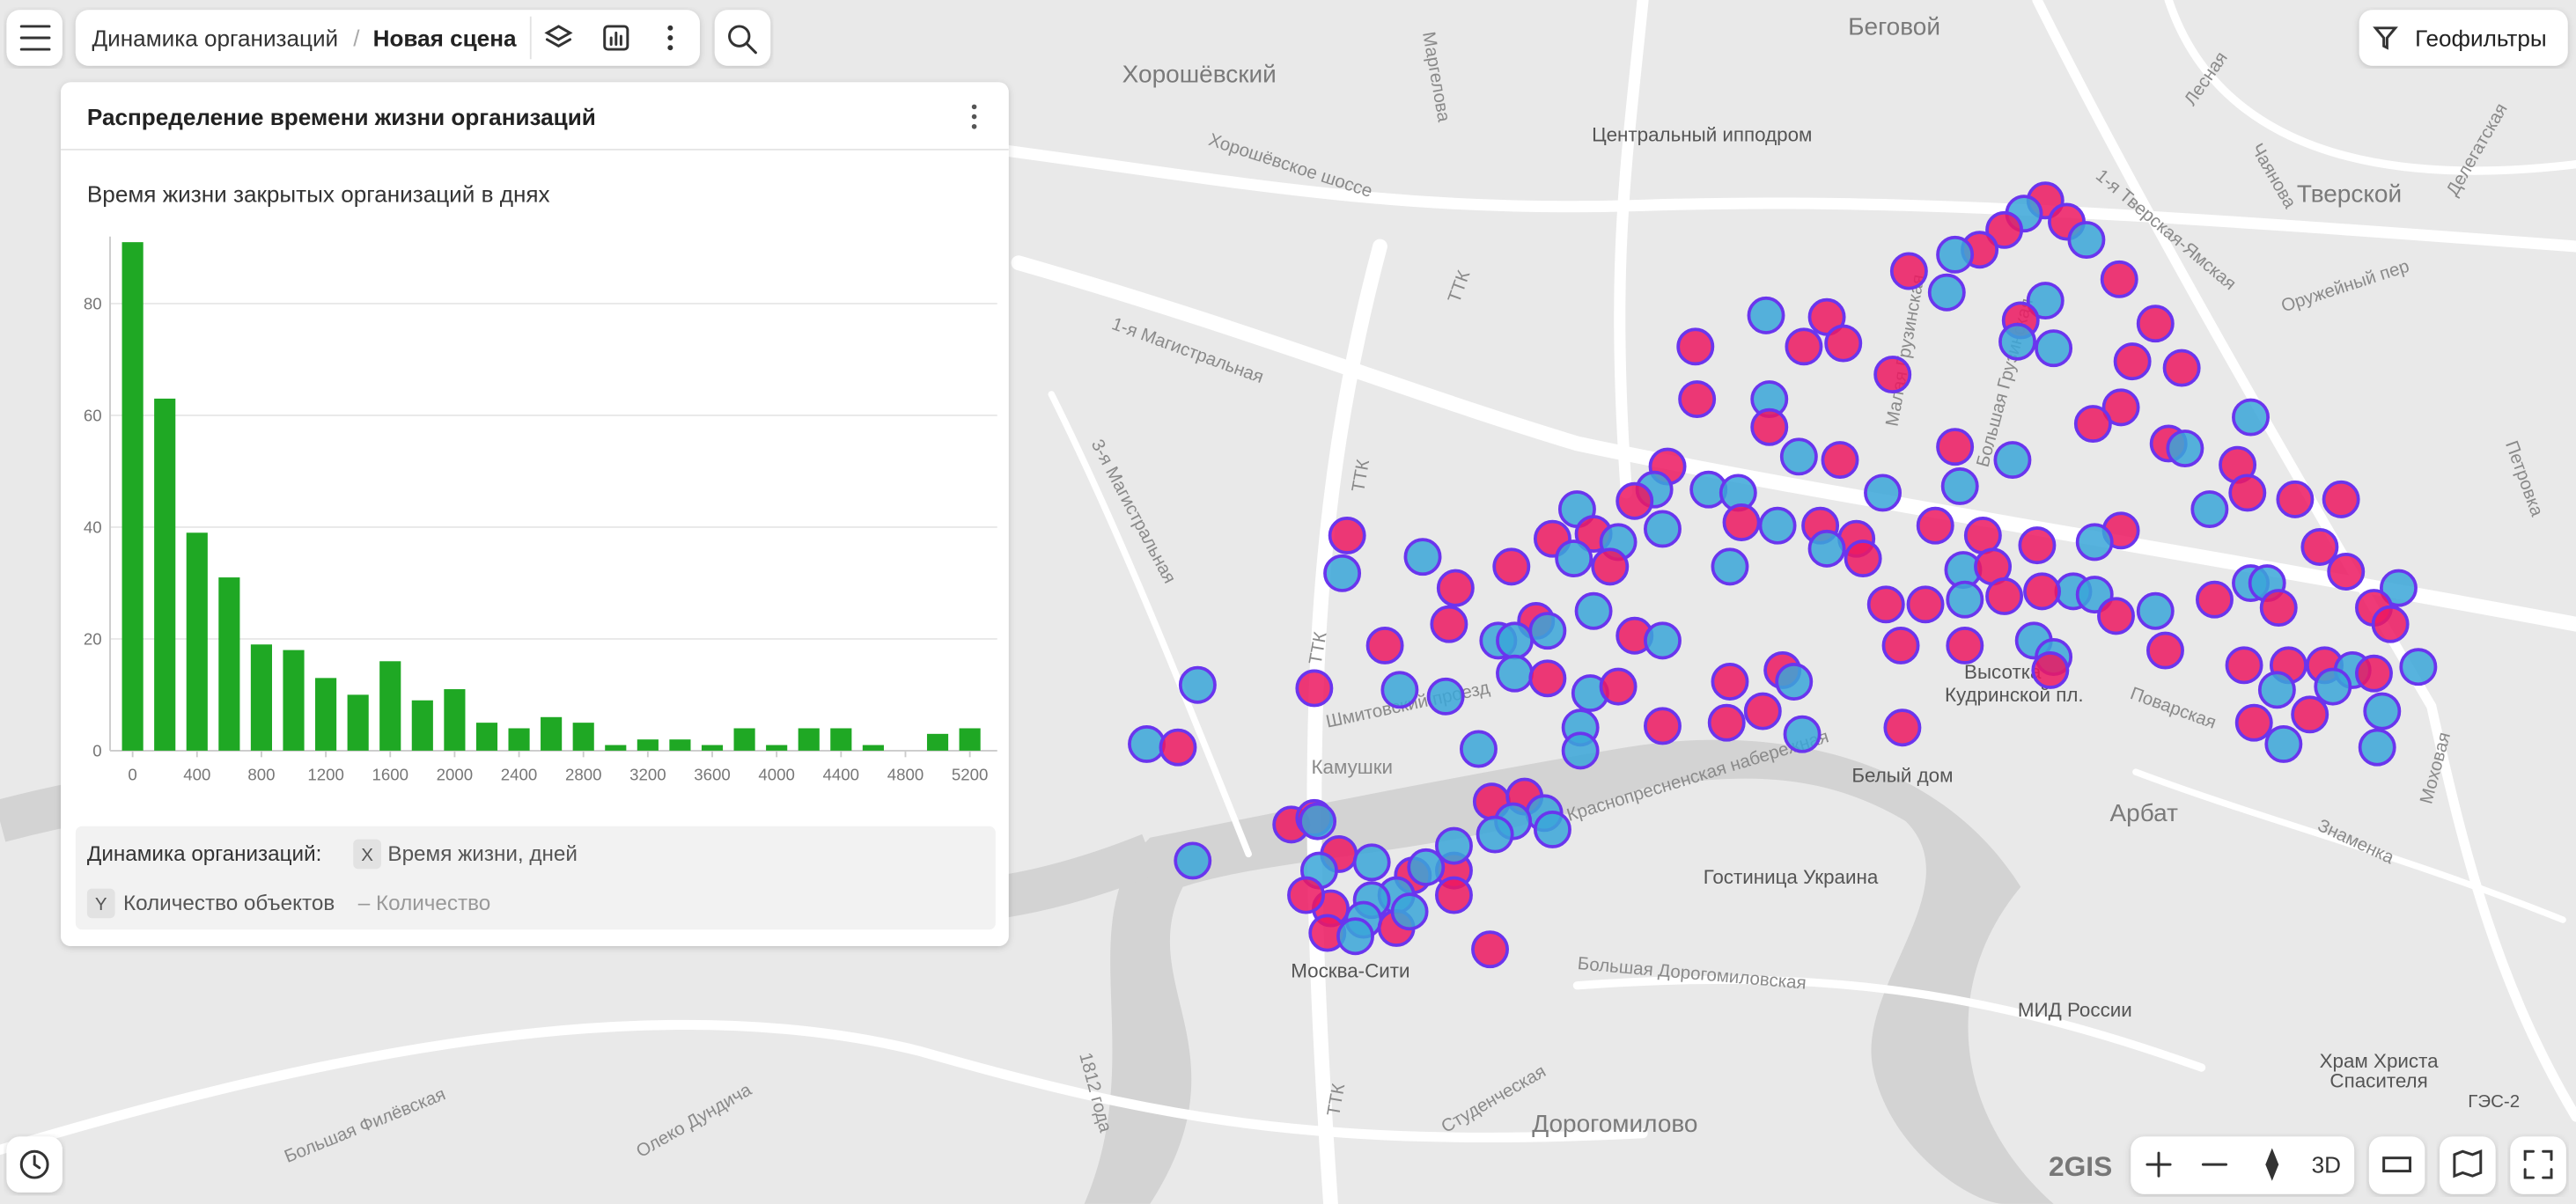  What do you see at coordinates (2463, 38) in the screenshot?
I see `geofilters-button: Геофильтры` at bounding box center [2463, 38].